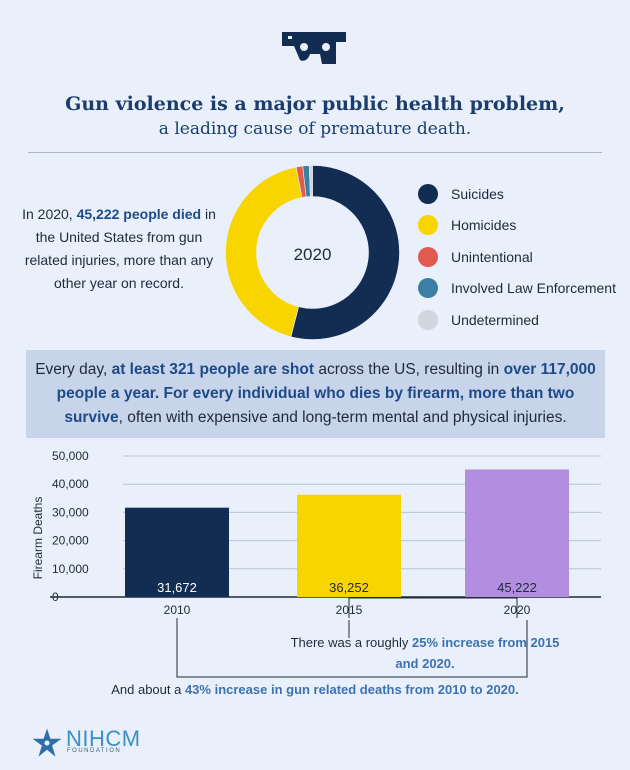 The height and width of the screenshot is (770, 630). Describe the element at coordinates (349, 587) in the screenshot. I see `bar-value-label: 36,252` at that location.